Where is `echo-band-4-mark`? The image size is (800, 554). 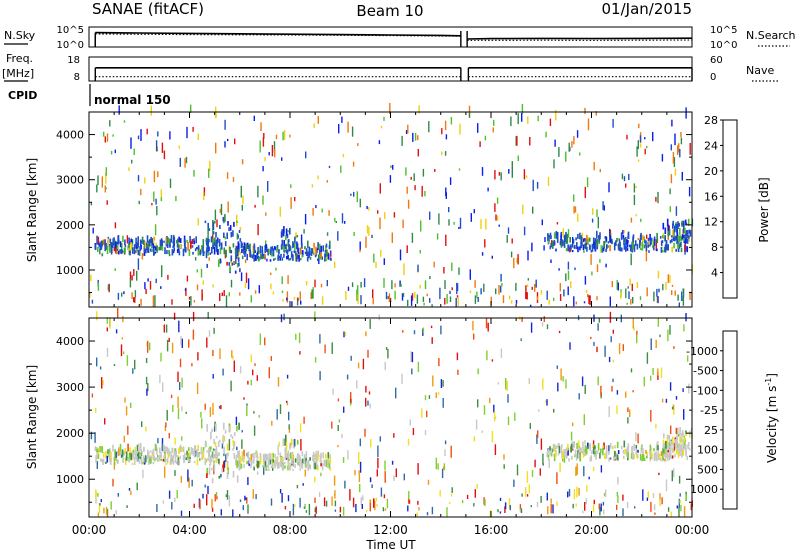 echo-band-4-mark is located at coordinates (285, 451).